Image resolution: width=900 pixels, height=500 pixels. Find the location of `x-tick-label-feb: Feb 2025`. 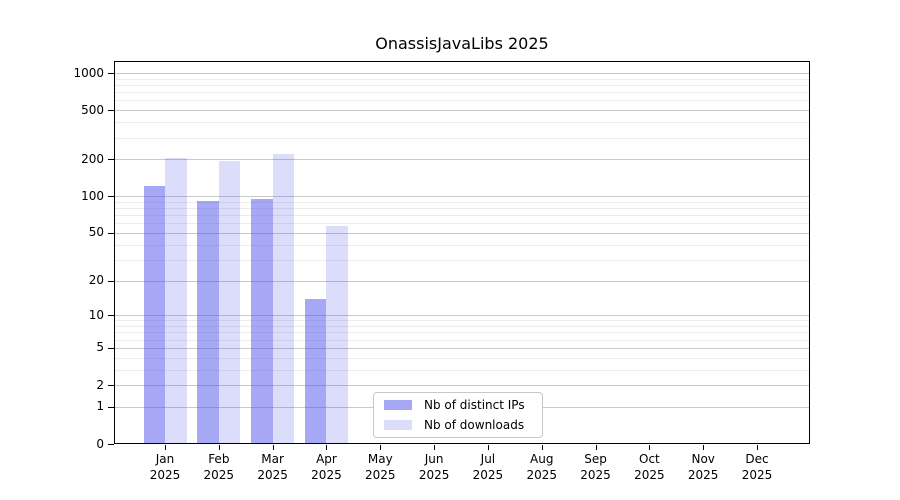

x-tick-label-feb: Feb 2025 is located at coordinates (219, 467).